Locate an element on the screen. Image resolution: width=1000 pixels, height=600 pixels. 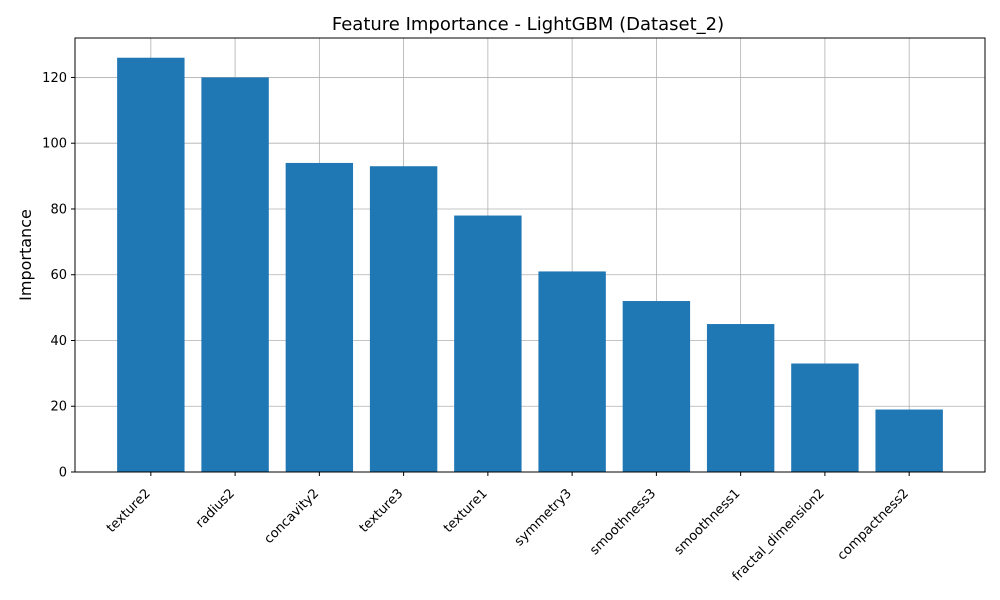
y-tick-label-3: 60 is located at coordinates (58, 275).